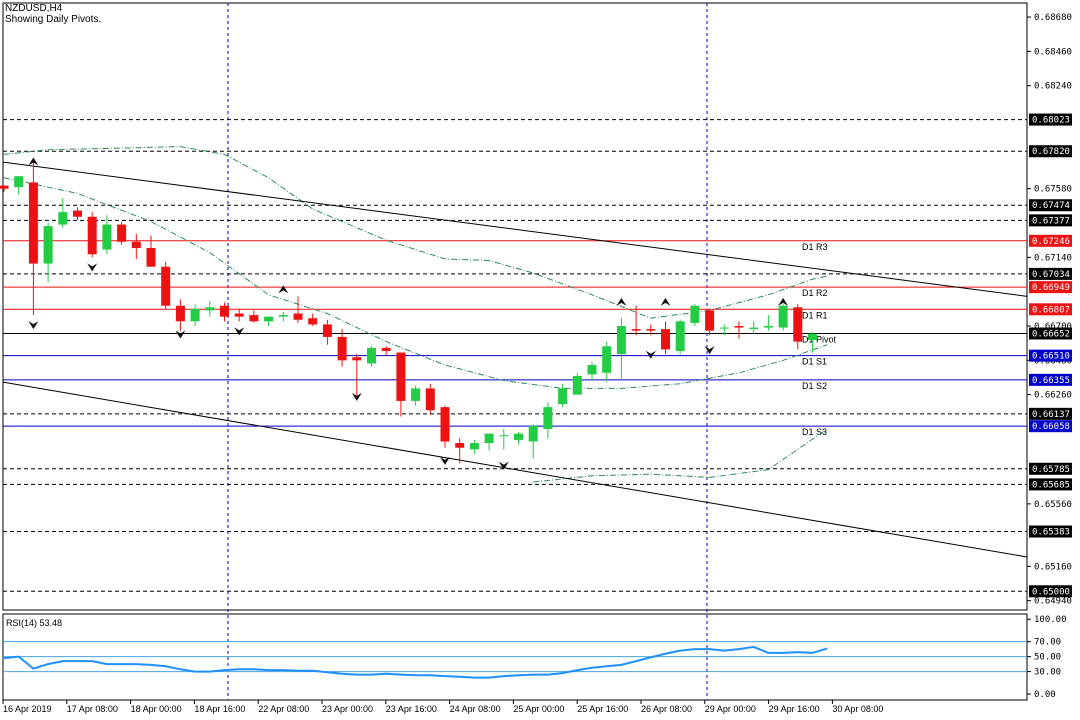  I want to click on x-tick-label: 23 Apr 00:00, so click(347, 709).